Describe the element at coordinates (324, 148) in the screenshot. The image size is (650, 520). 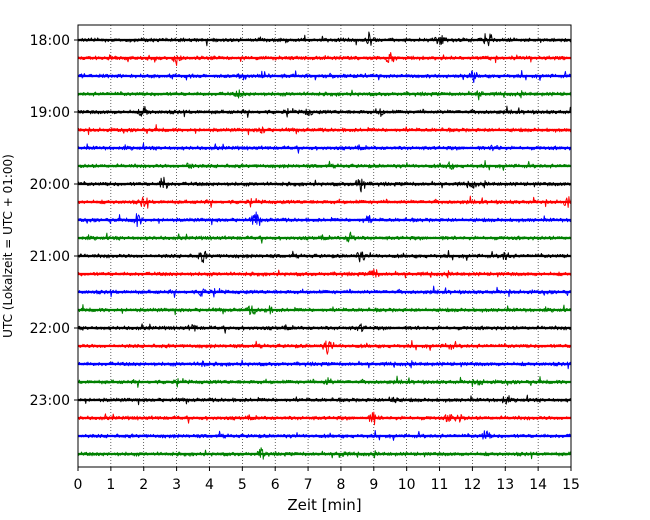
I see `trace-1930` at that location.